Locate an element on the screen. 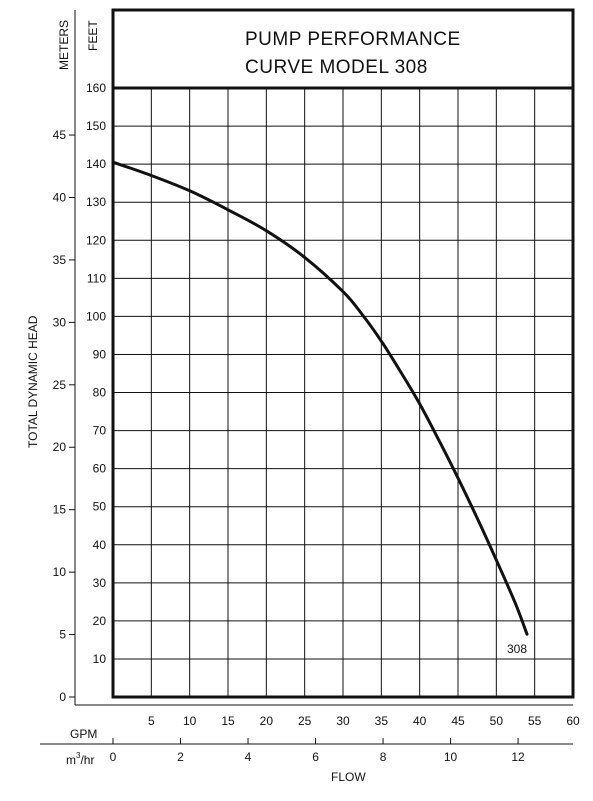 The height and width of the screenshot is (801, 593). meters-tick-label: 5 is located at coordinates (62, 635).